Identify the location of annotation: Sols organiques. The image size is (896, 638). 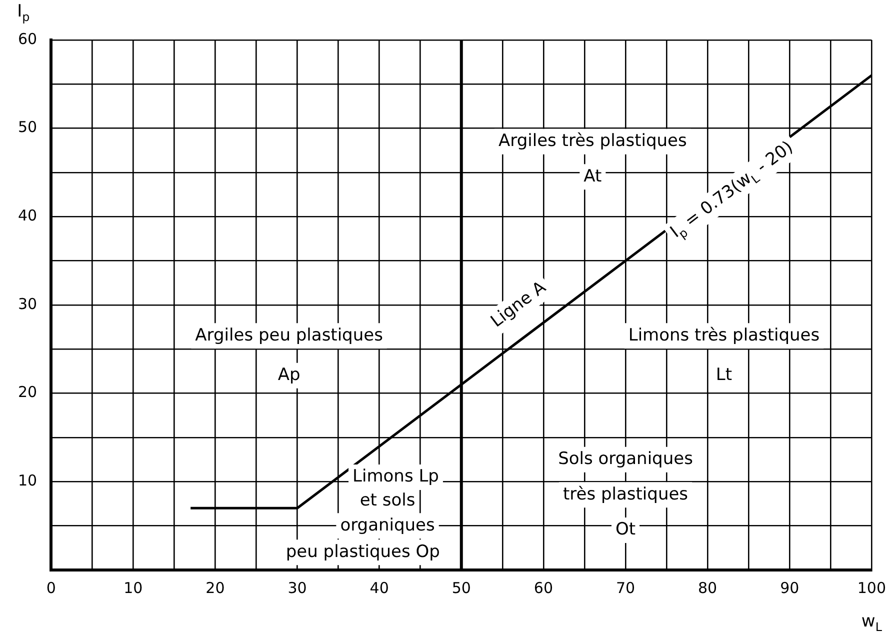
(626, 459).